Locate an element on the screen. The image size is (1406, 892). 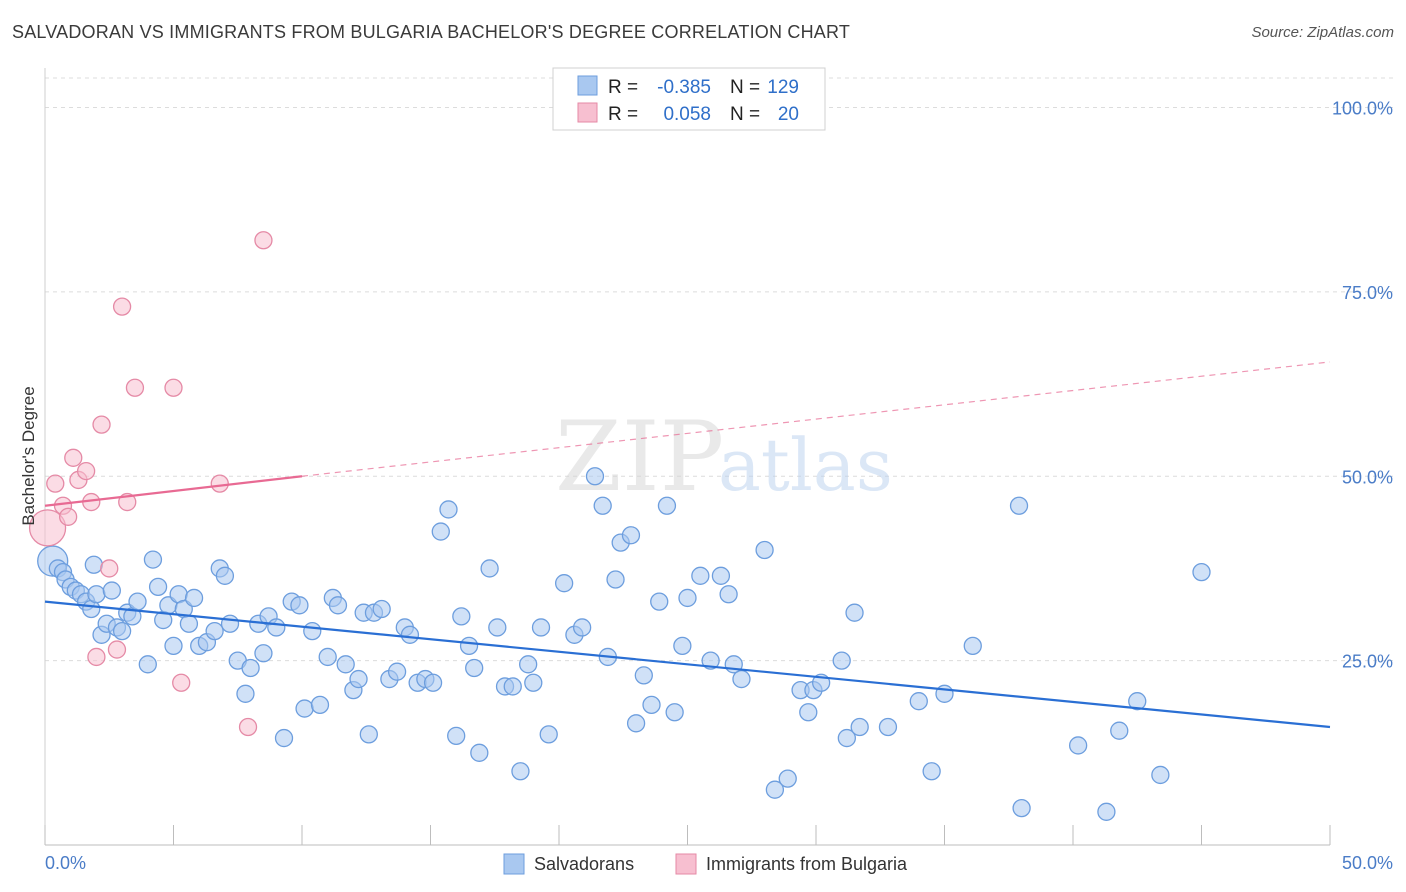
legend-n-value: 20 is located at coordinates (788, 114).